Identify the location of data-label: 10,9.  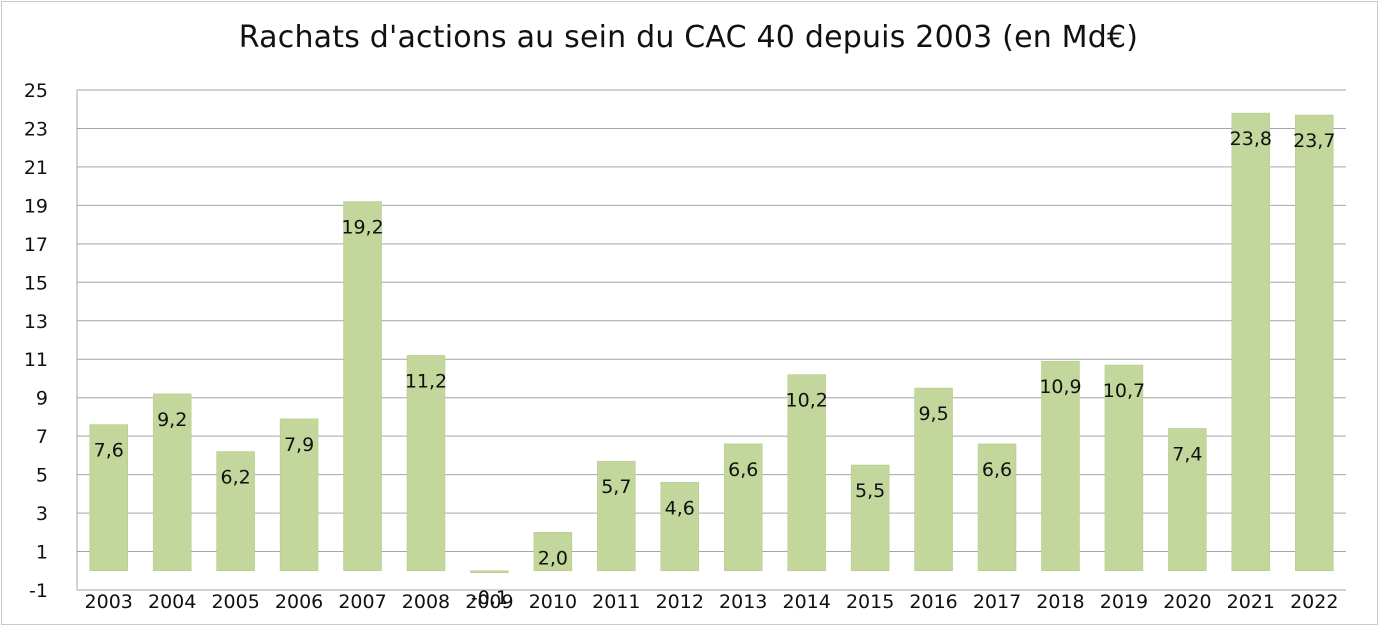
(1060, 387).